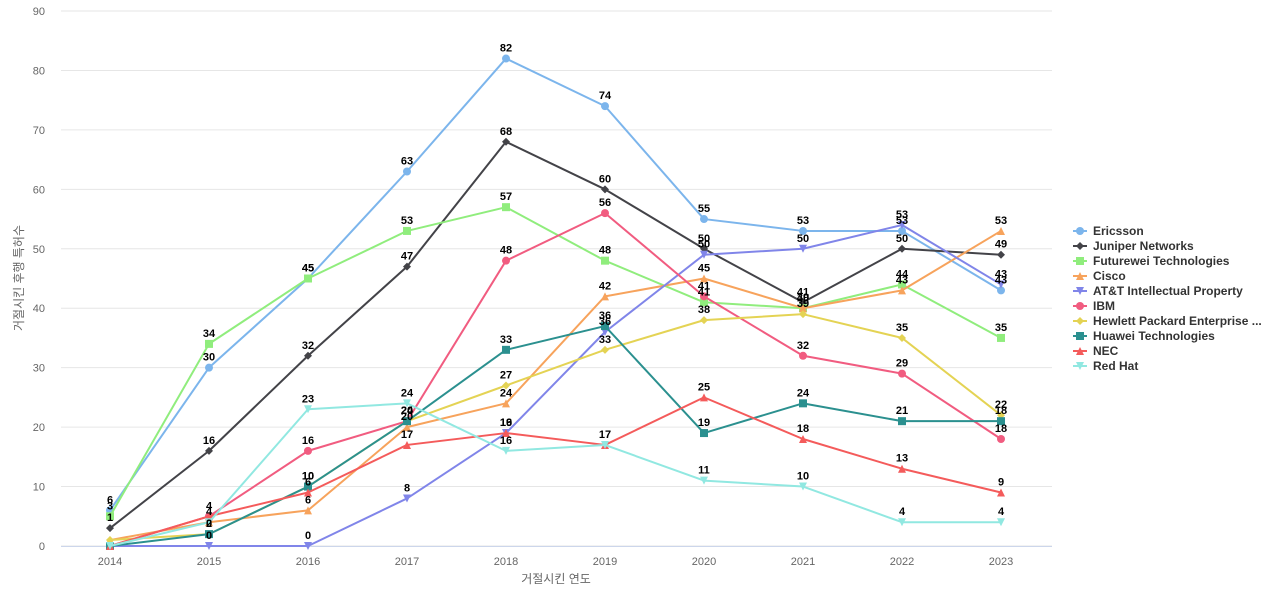 The image size is (1280, 600). I want to click on legend-item: Cisco, so click(1099, 276).